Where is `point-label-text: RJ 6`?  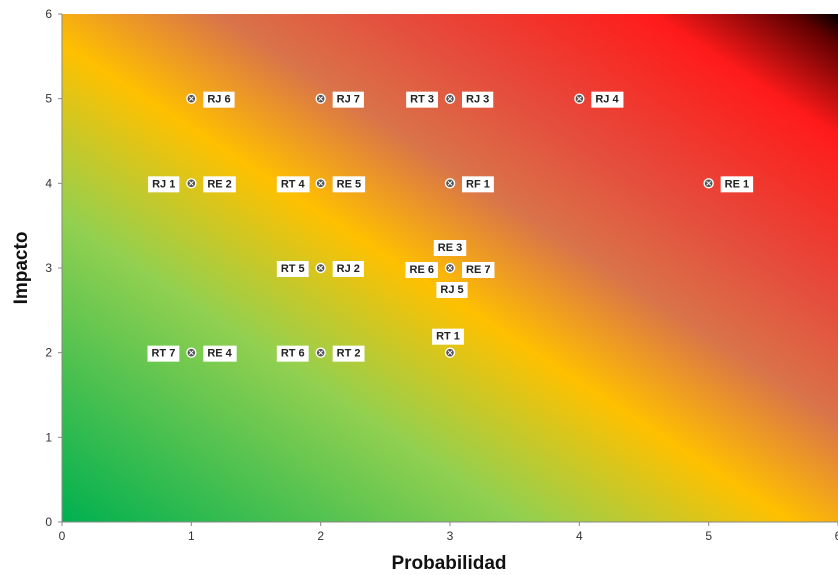 point-label-text: RJ 6 is located at coordinates (218, 100).